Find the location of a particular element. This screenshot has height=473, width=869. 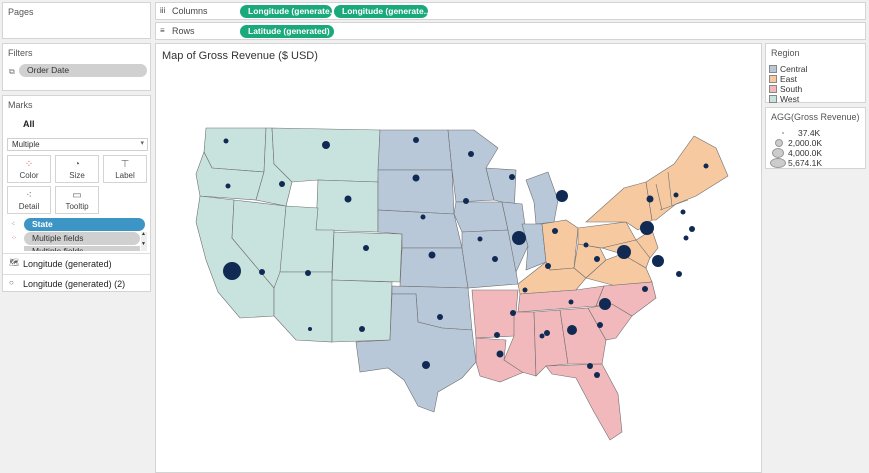

legend-item-south: South is located at coordinates (785, 89).